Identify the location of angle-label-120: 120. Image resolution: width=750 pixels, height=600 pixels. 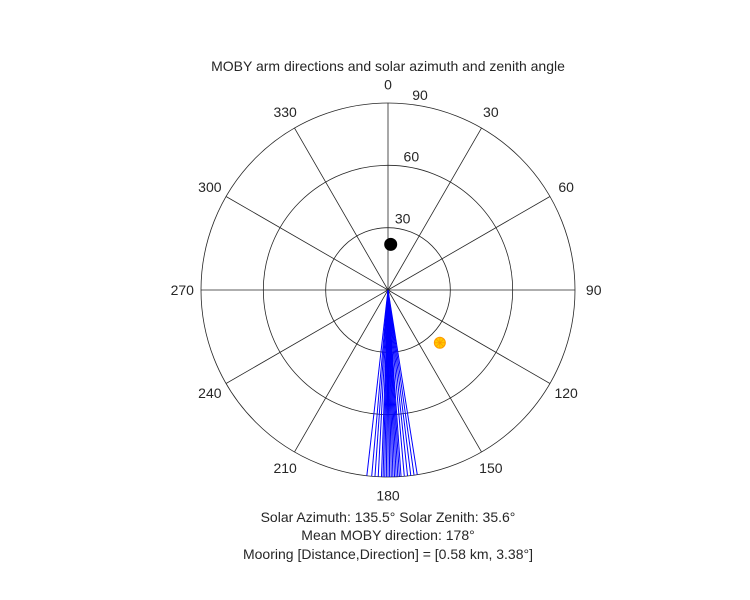
(566, 393).